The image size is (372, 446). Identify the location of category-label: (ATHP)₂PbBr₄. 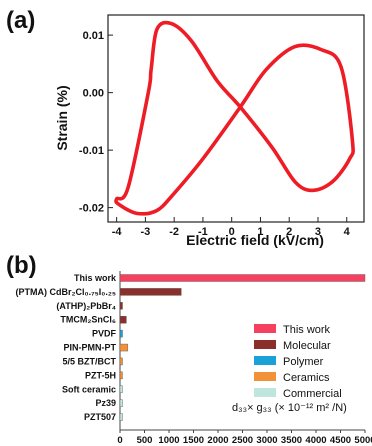
(86, 306).